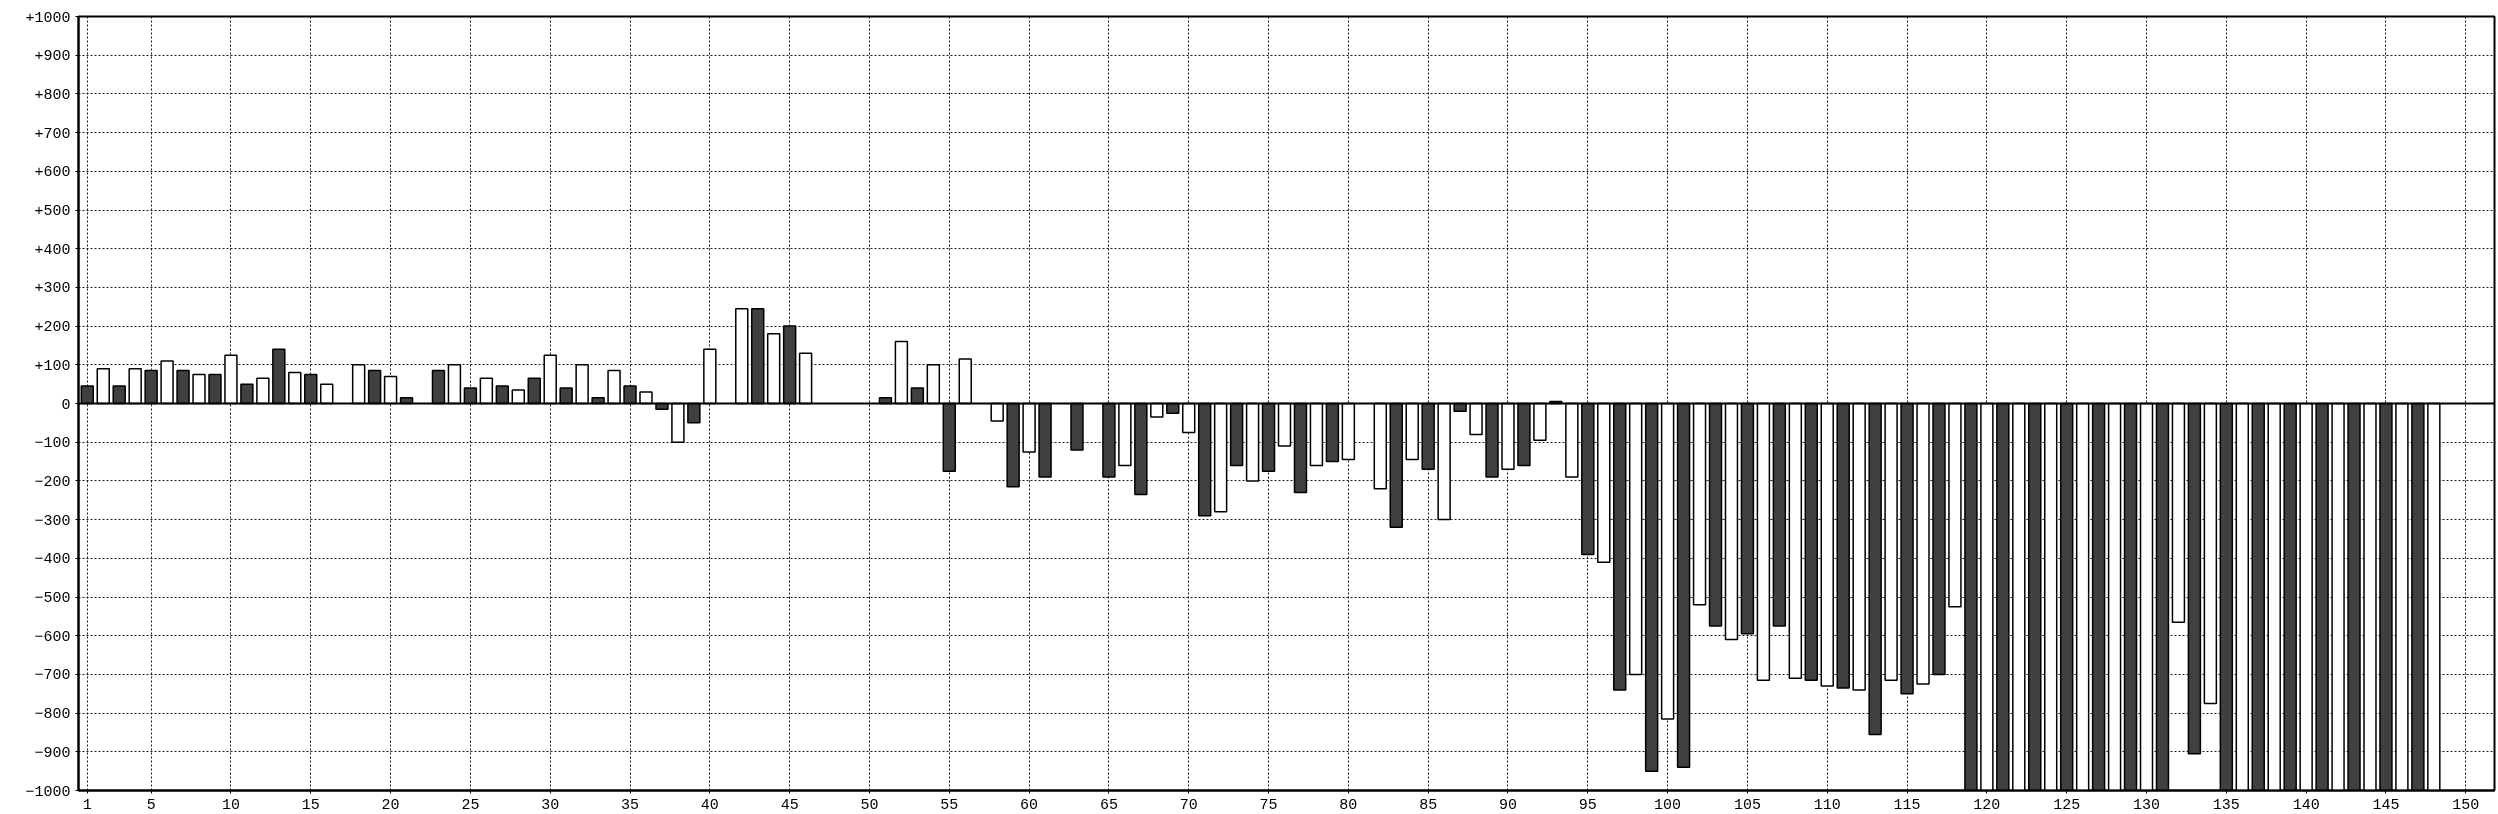 This screenshot has width=2498, height=814. Describe the element at coordinates (52, 637) in the screenshot. I see `y-tick-label: −600` at that location.